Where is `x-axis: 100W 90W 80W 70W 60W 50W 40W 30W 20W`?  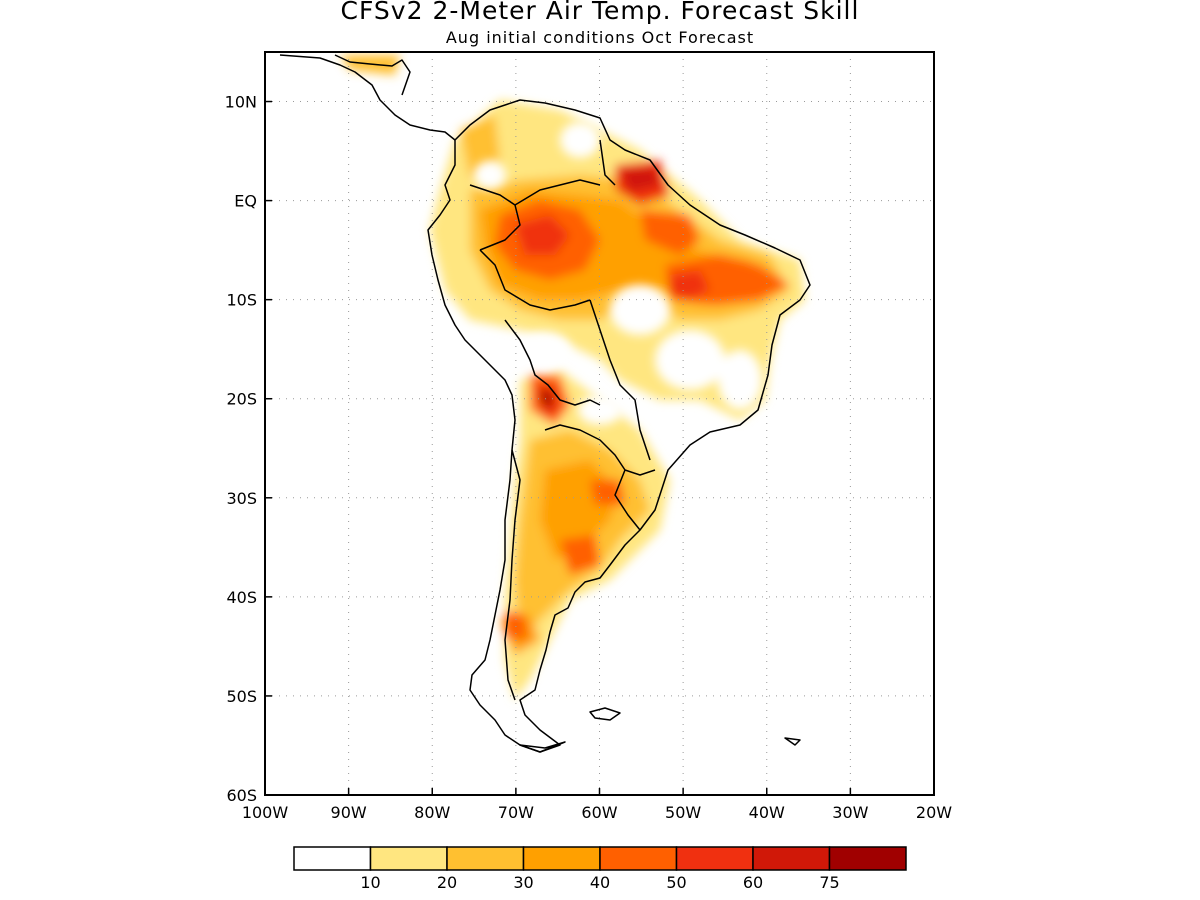 x-axis: 100W 90W 80W 70W 60W 50W 40W 30W 20W is located at coordinates (597, 805).